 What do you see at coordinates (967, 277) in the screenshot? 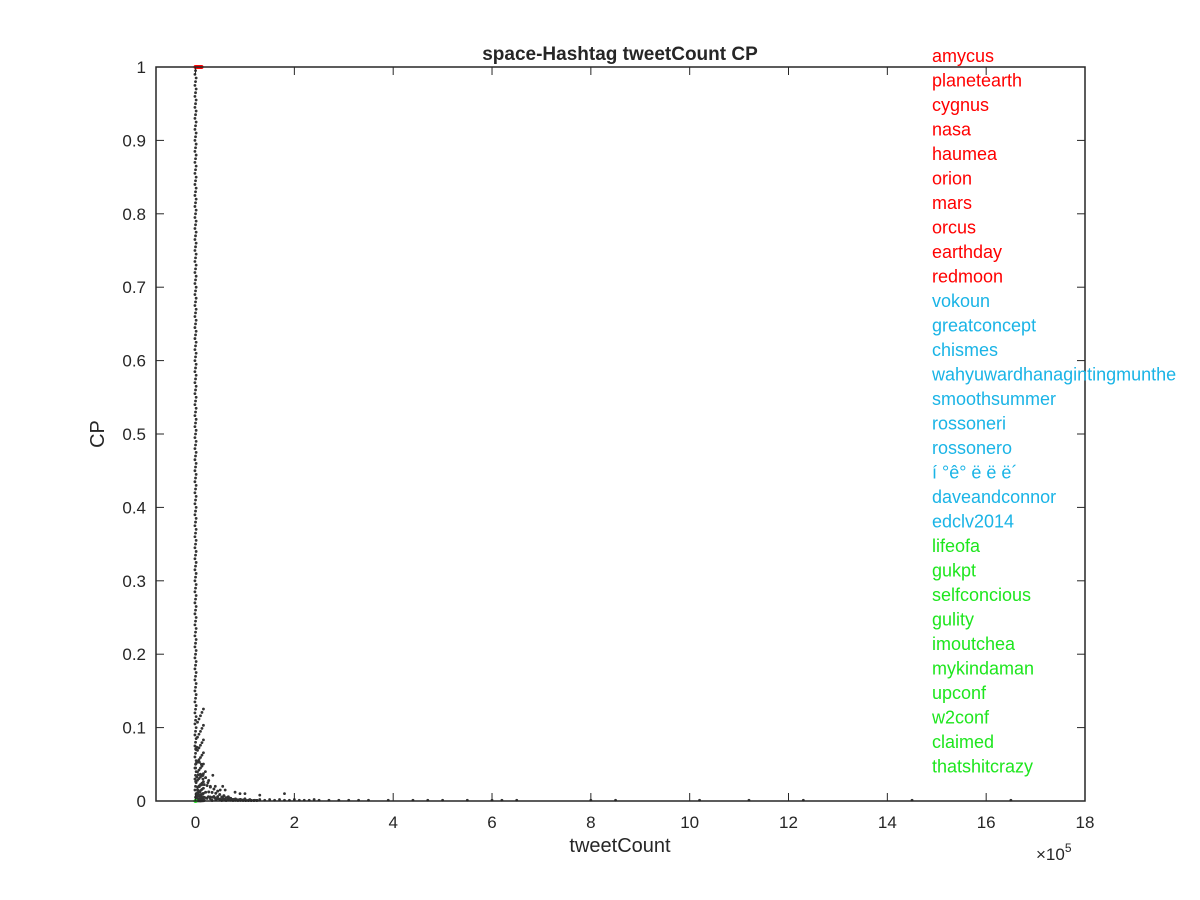
I see `hashtag-label: redmoon` at bounding box center [967, 277].